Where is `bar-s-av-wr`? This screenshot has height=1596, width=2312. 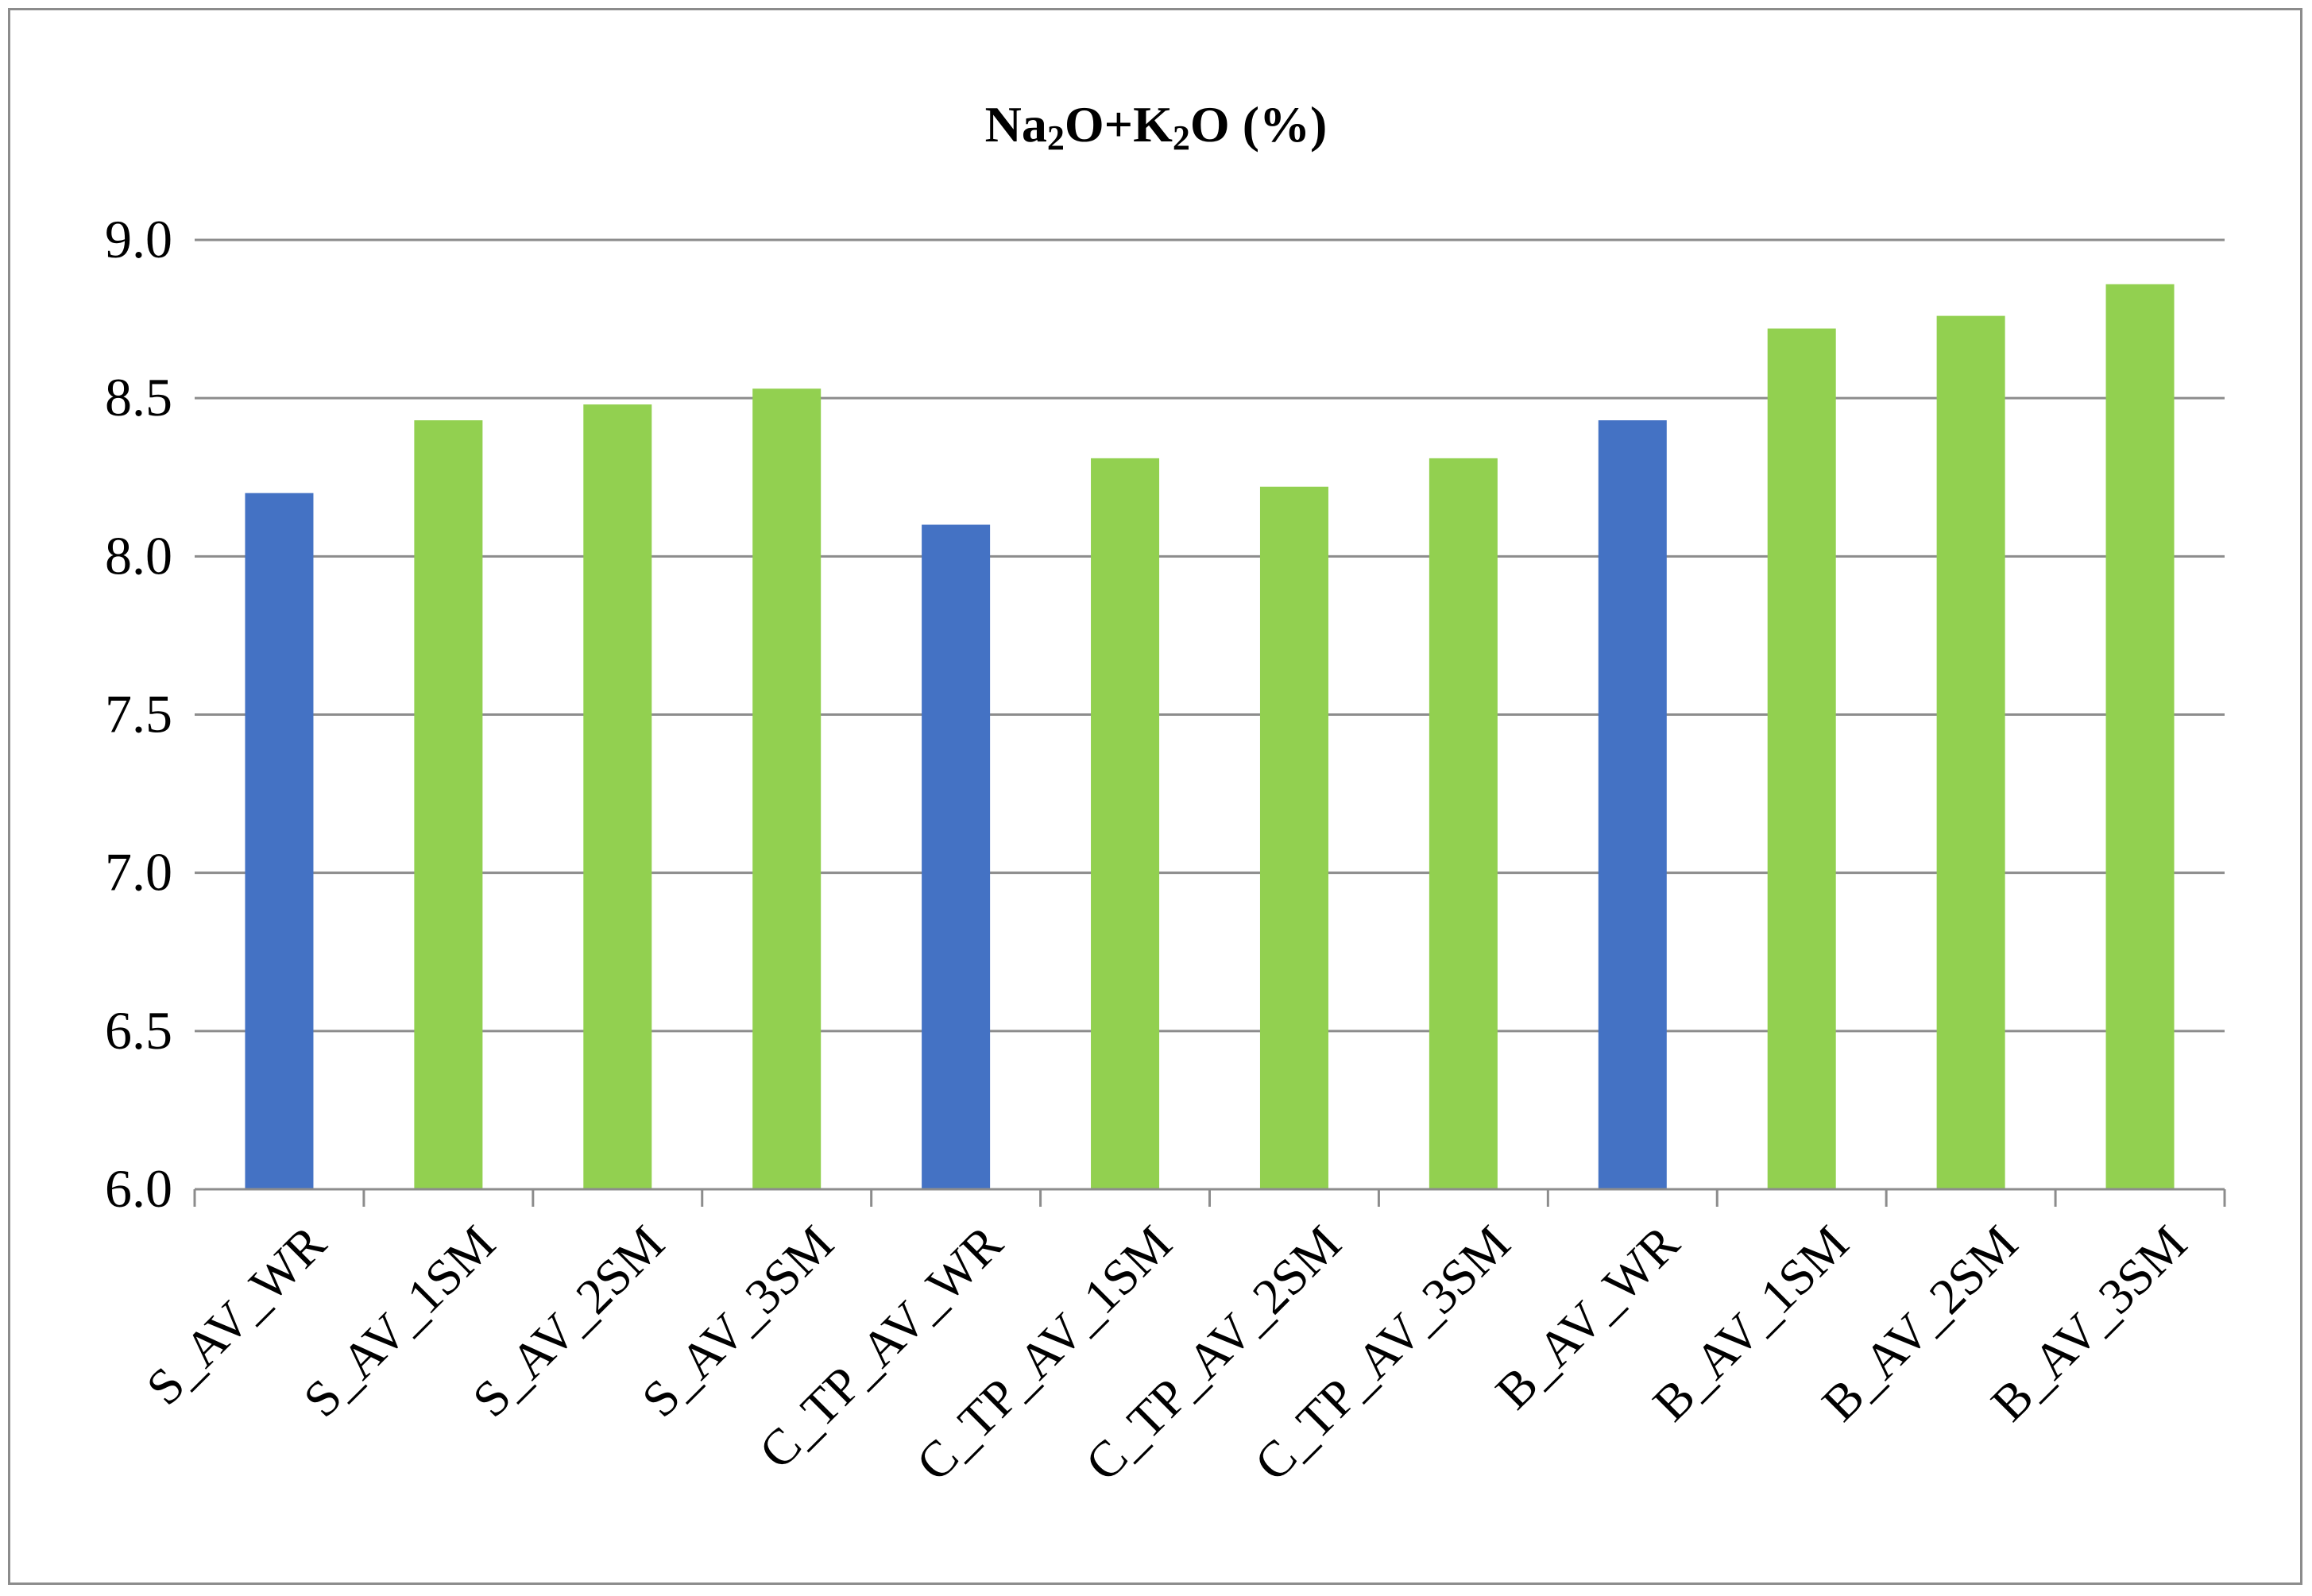 bar-s-av-wr is located at coordinates (279, 841).